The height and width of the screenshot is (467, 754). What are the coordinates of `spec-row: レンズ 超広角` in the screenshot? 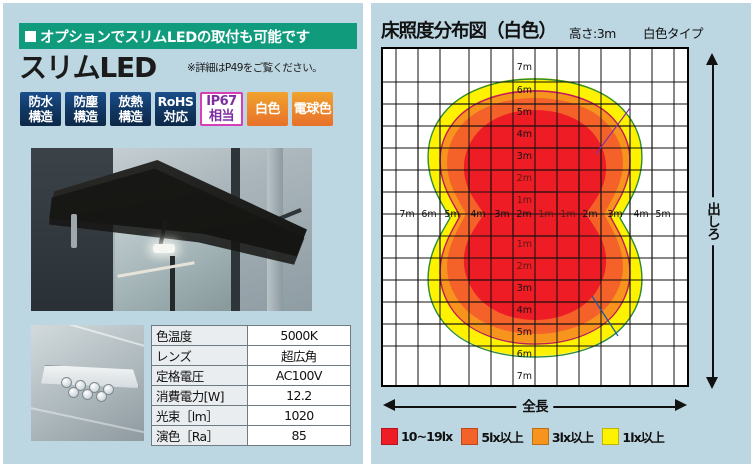 It's located at (251, 355).